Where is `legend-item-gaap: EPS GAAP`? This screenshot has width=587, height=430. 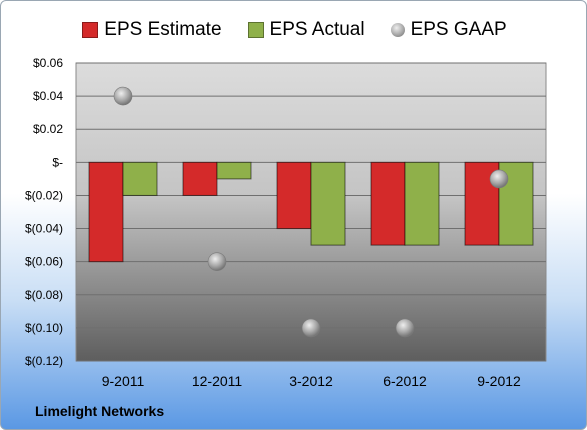
legend-item-gaap: EPS GAAP is located at coordinates (448, 30).